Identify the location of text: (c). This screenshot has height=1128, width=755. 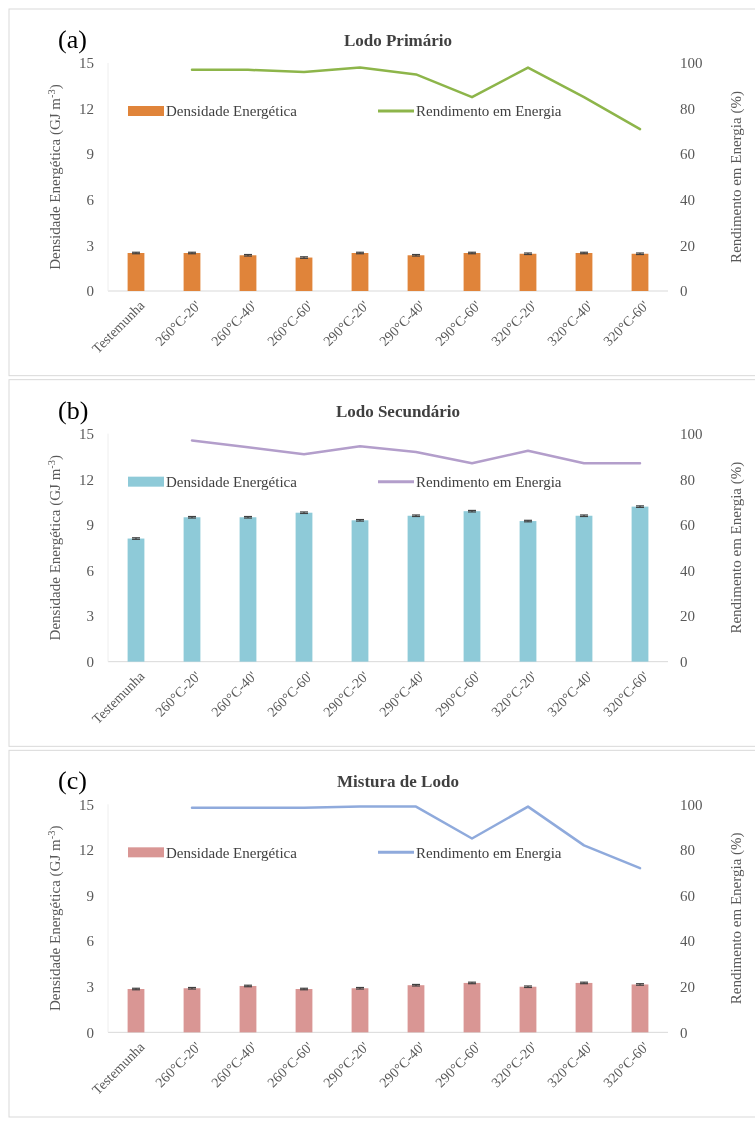
(72, 781).